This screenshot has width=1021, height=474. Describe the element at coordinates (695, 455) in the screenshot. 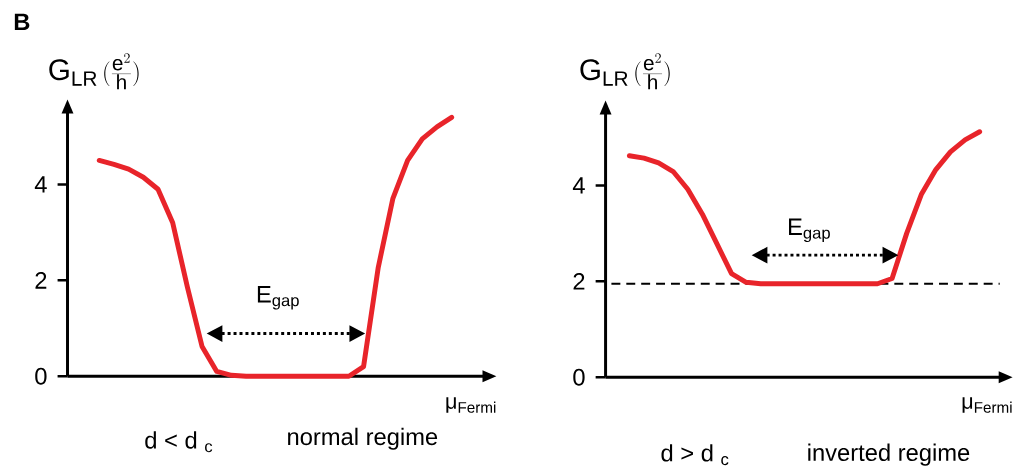

I see `text: d > d $_{c}$` at that location.